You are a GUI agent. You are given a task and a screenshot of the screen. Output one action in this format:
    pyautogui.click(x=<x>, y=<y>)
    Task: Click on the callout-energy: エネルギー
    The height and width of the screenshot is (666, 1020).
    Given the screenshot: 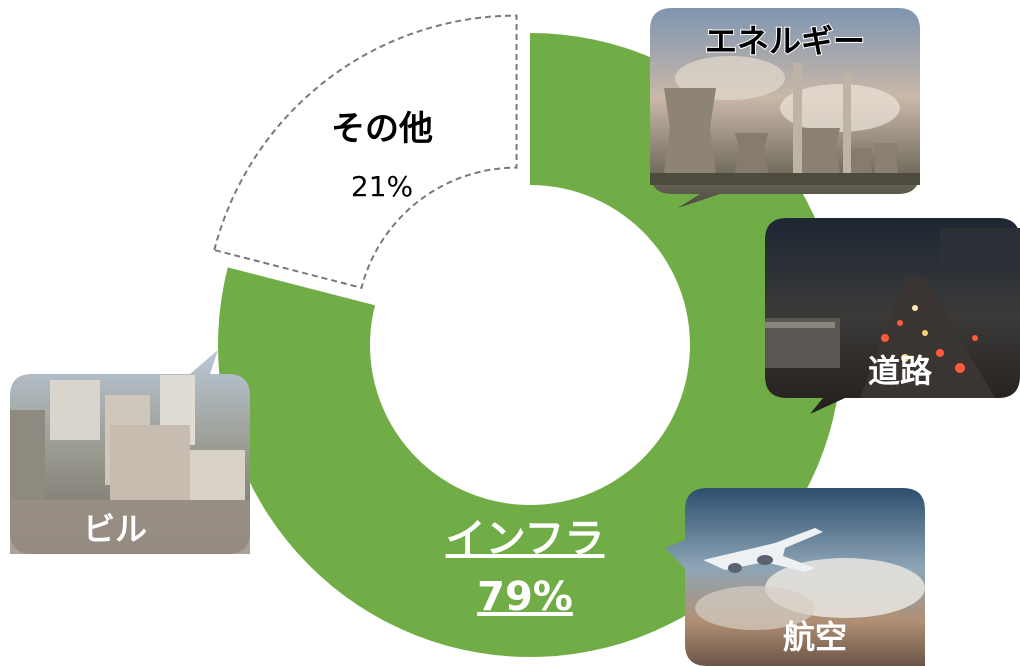 What is the action you would take?
    pyautogui.click(x=785, y=110)
    